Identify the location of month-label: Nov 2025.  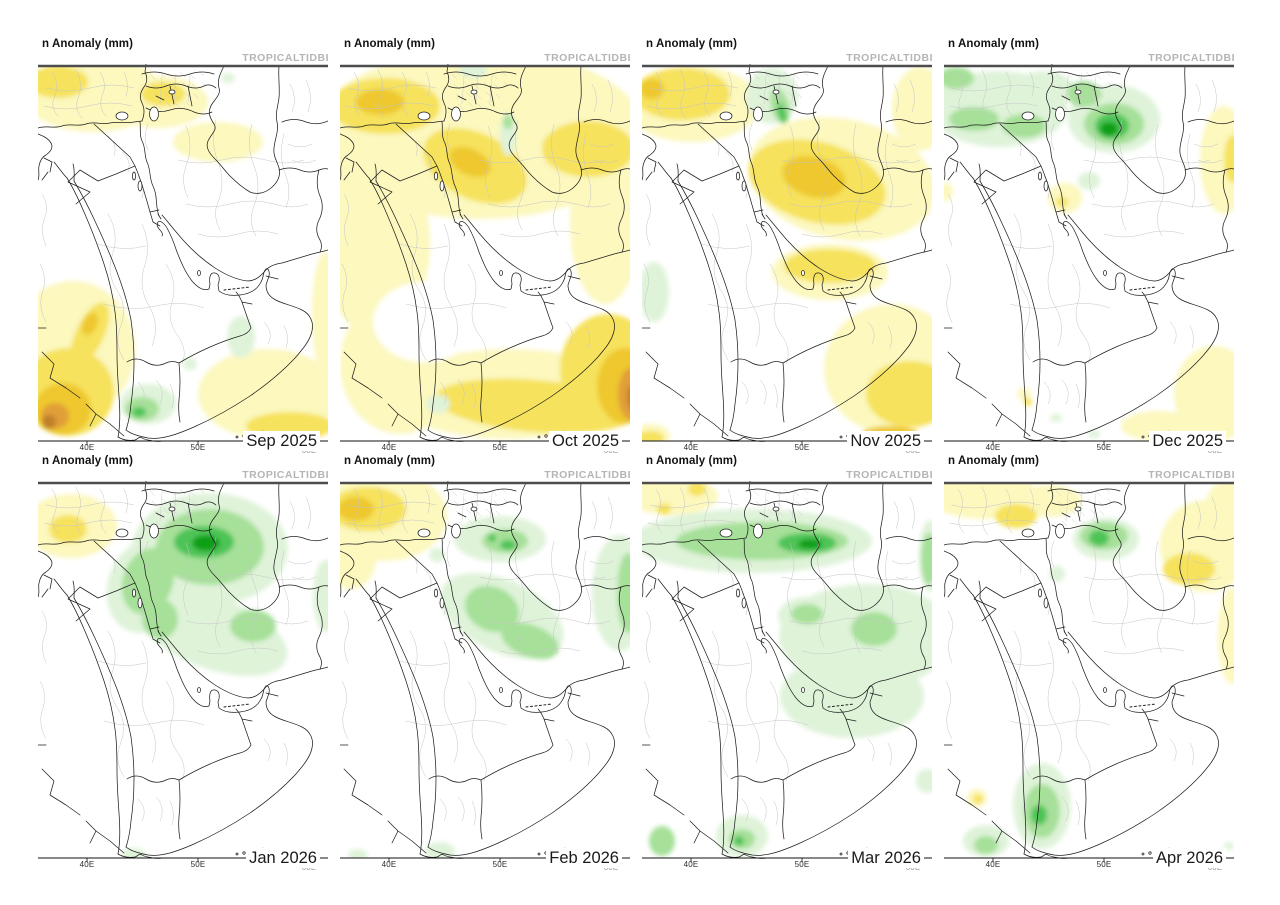
(885, 441).